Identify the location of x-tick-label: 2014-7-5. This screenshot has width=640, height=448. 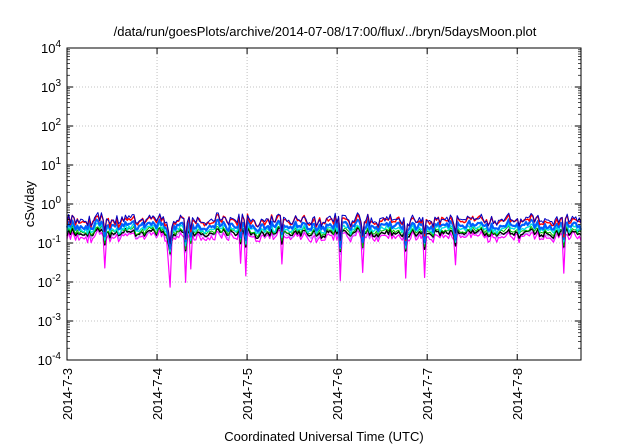
(247, 394).